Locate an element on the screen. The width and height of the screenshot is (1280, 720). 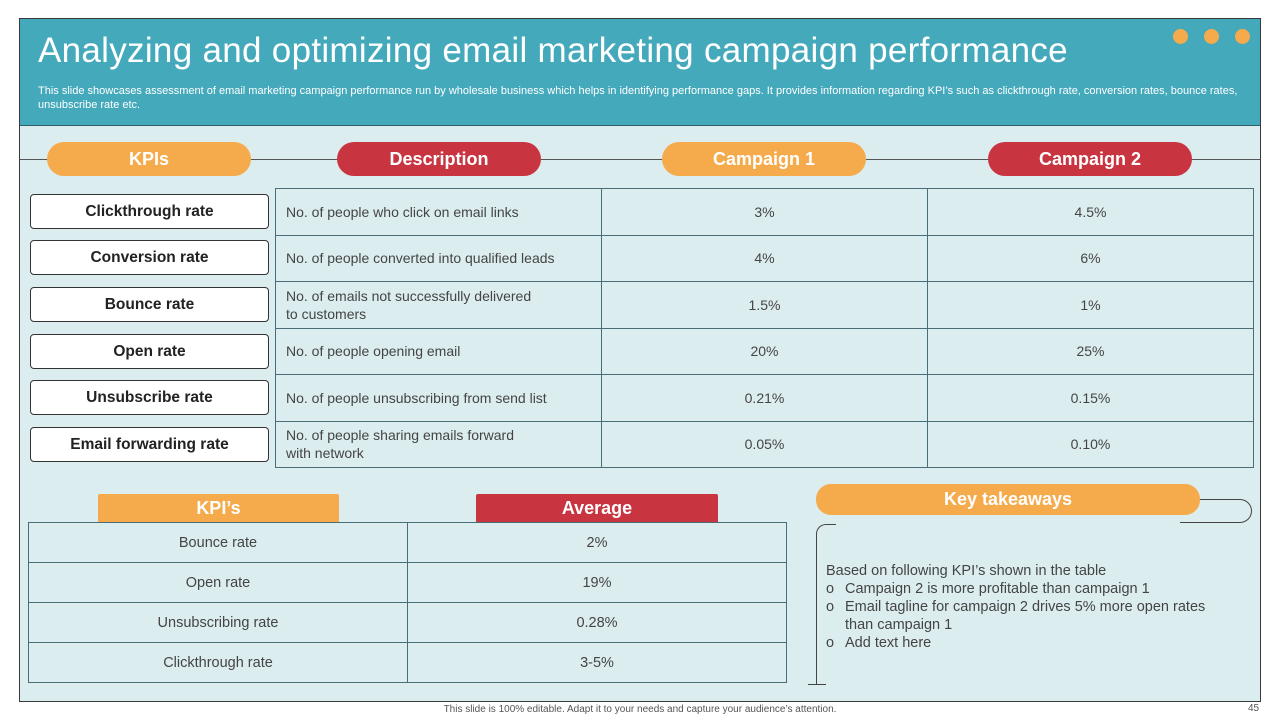
takeaways-title-pill: Key takeaways is located at coordinates (1008, 499).